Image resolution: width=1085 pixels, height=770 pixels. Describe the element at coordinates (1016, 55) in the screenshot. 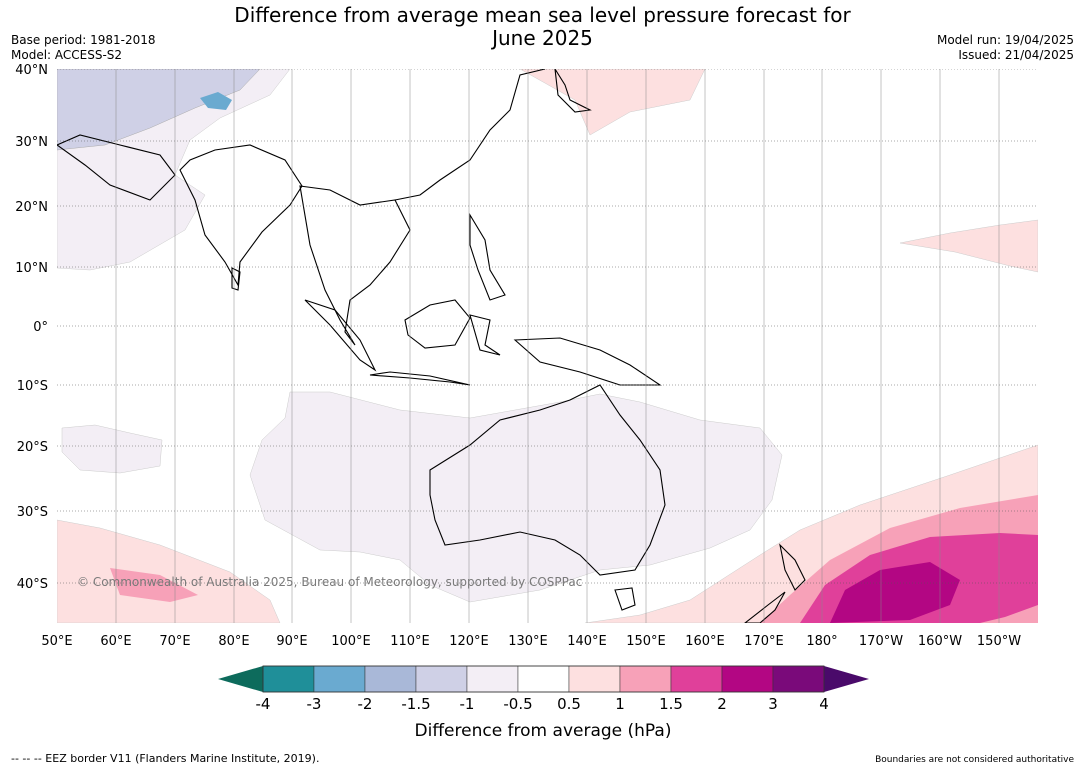

I see `issued-date: Issued: 21/04/2025` at that location.